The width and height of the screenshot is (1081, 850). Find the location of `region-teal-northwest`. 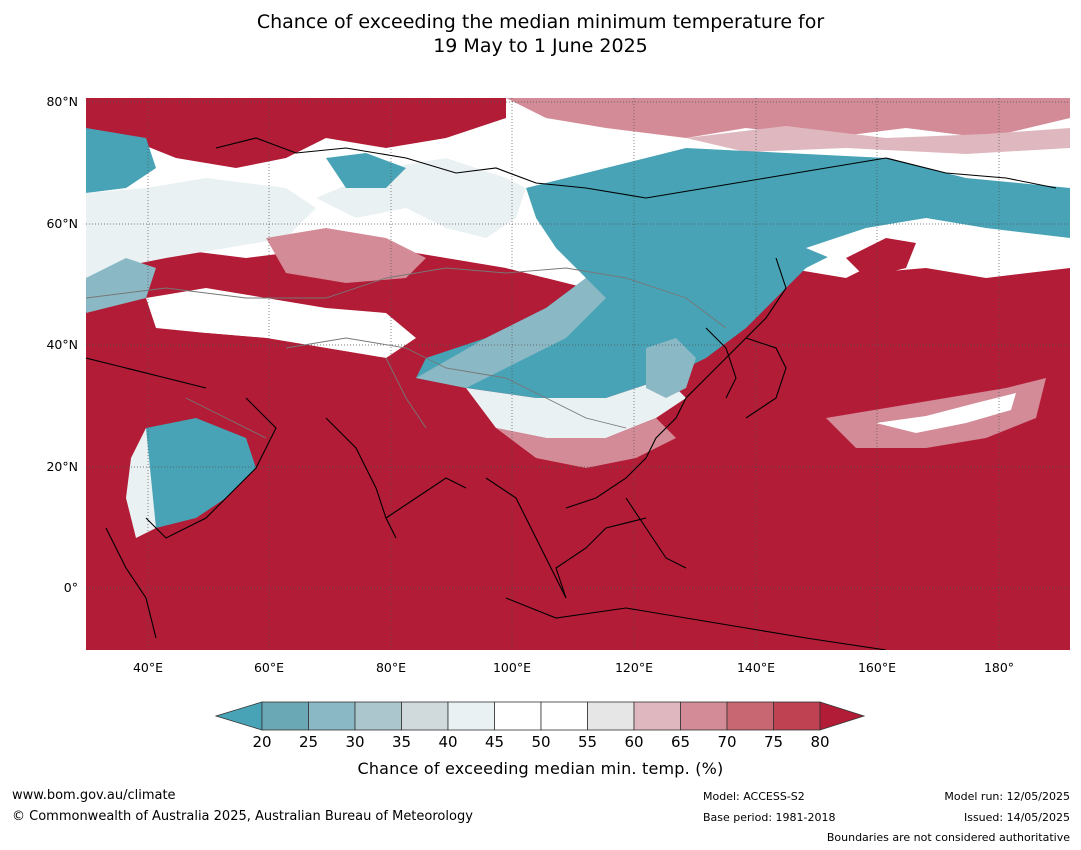

region-teal-northwest is located at coordinates (121, 160).